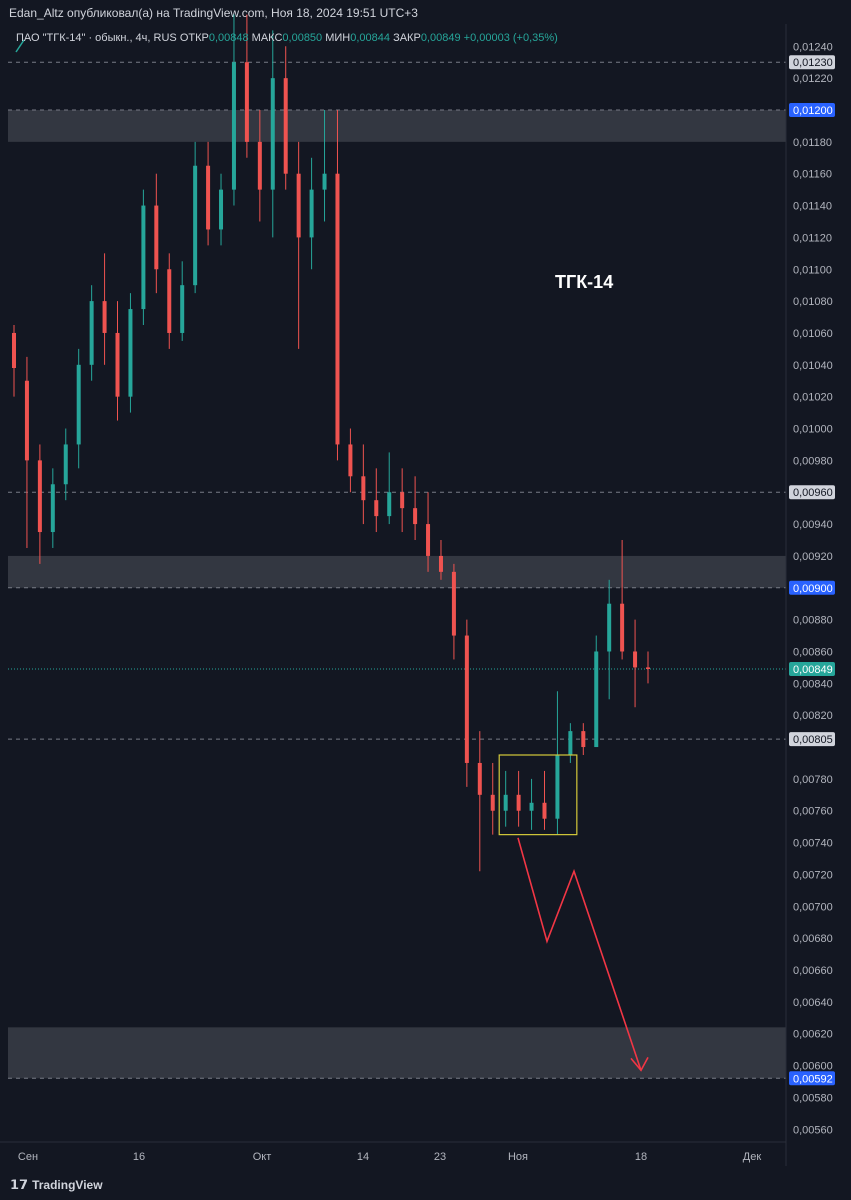  I want to click on chart-title: ТГК-14, so click(584, 282).